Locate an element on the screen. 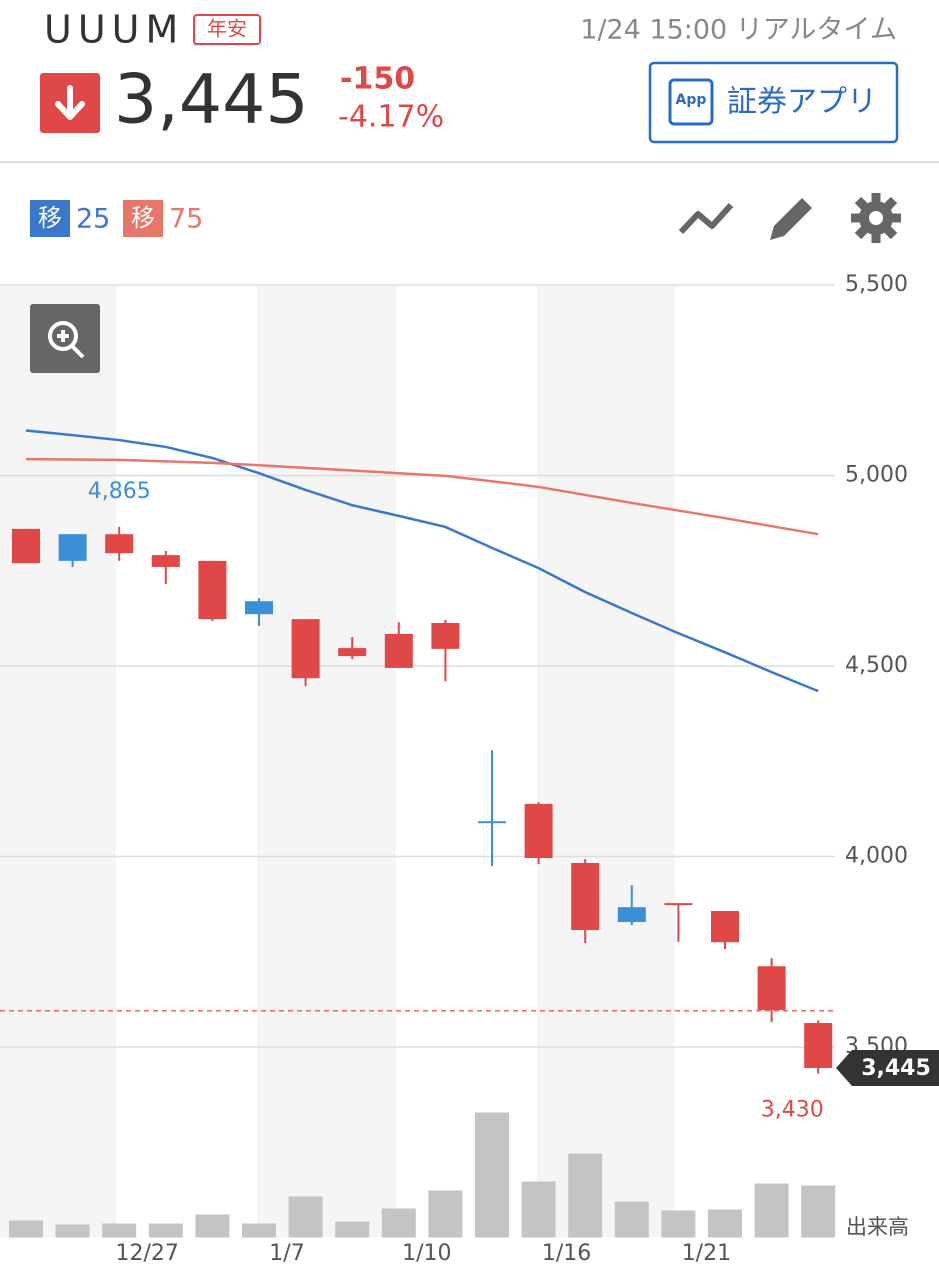 The width and height of the screenshot is (939, 1280). app-icon: App is located at coordinates (691, 100).